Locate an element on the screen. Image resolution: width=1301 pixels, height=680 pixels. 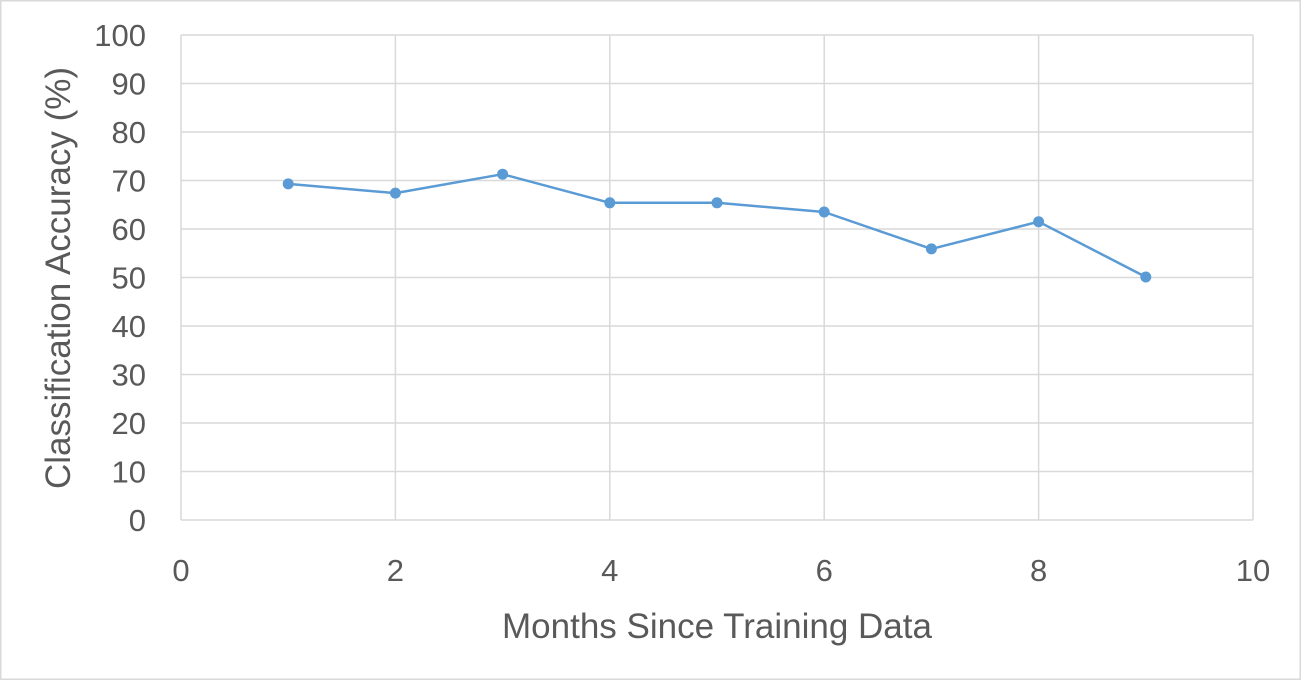
x-tick-label: 0 is located at coordinates (180, 570).